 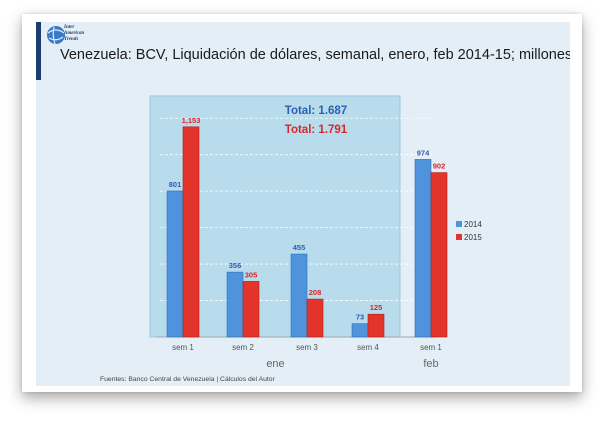 What do you see at coordinates (473, 237) in the screenshot?
I see `legend-label-2015: 2015` at bounding box center [473, 237].